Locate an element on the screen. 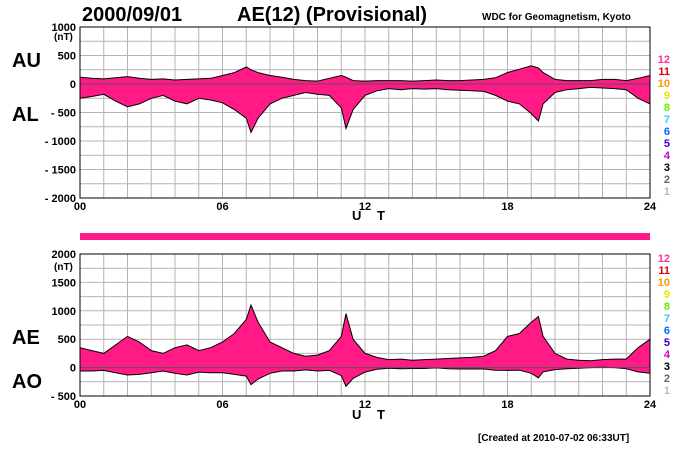 The image size is (700, 450). ae-series-line is located at coordinates (365, 332).